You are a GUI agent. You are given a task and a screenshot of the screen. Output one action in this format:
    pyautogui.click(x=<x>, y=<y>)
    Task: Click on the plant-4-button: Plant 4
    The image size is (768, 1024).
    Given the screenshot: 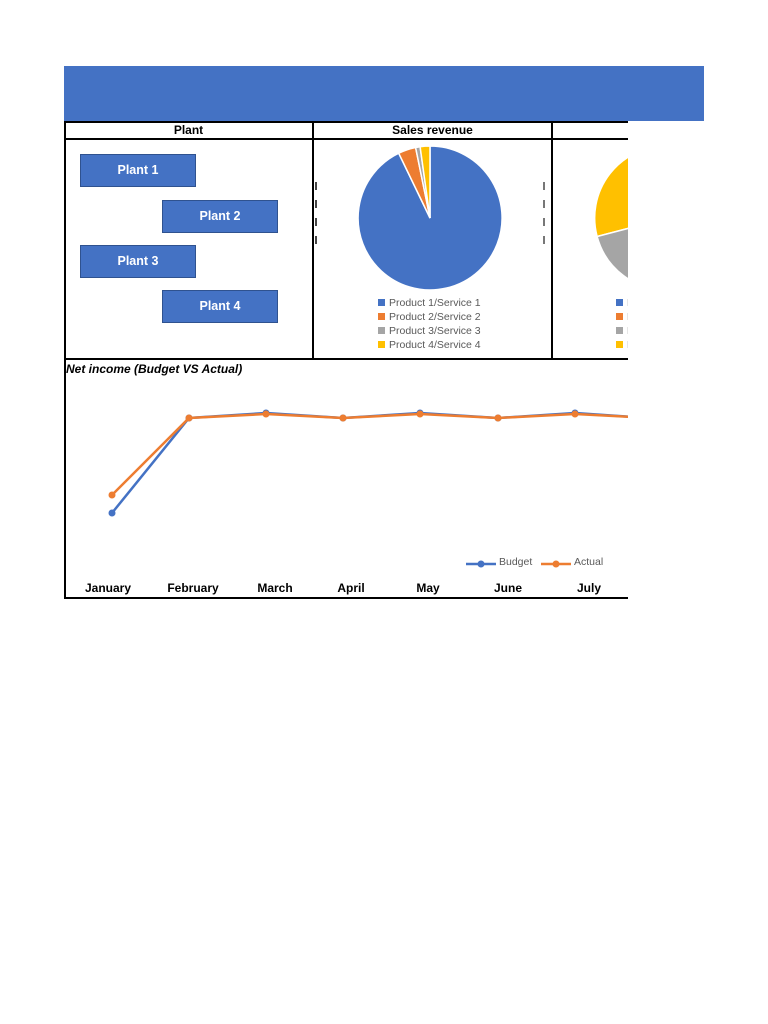 What is the action you would take?
    pyautogui.click(x=220, y=306)
    